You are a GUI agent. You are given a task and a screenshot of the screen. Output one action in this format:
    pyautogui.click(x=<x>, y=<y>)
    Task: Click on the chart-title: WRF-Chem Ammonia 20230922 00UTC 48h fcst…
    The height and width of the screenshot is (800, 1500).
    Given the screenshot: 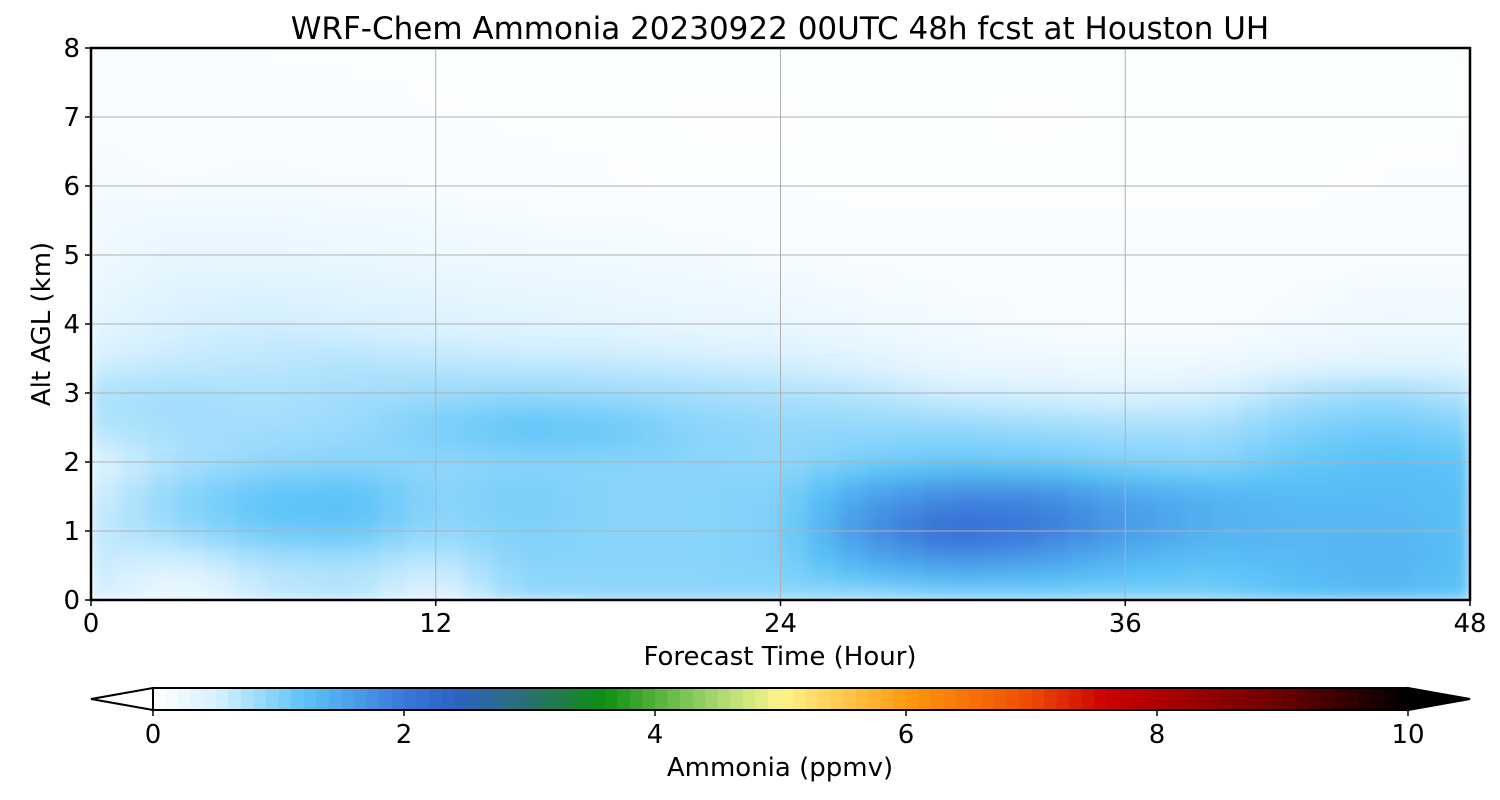 What is the action you would take?
    pyautogui.click(x=780, y=29)
    